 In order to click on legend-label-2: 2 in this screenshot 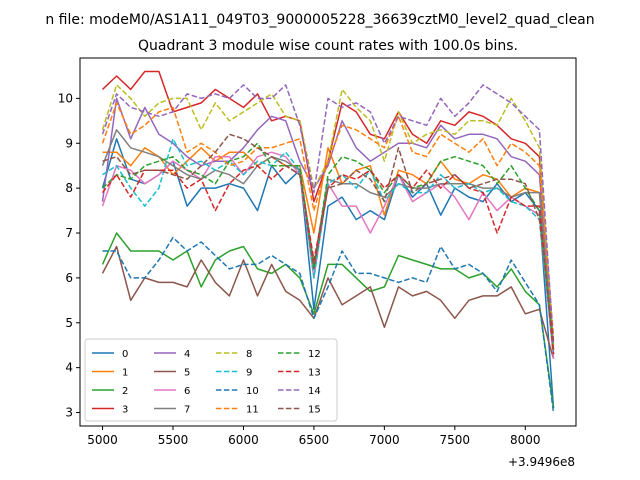, I will do `click(125, 391)`.